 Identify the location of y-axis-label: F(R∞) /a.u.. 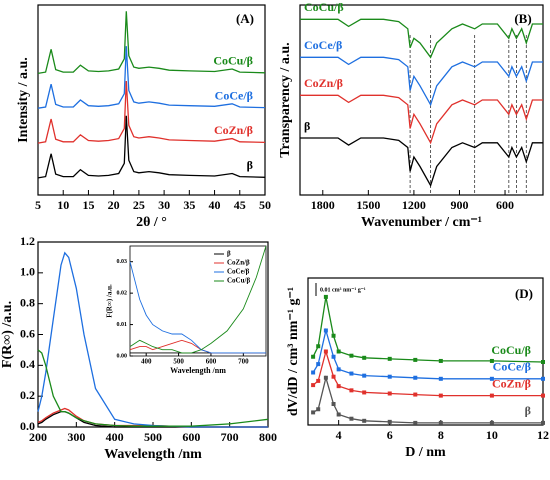
(110, 301).